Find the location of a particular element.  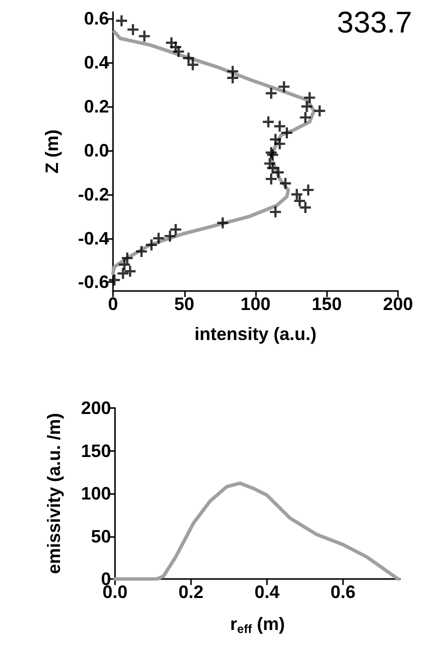

annotation: 333.7 is located at coordinates (374, 23).